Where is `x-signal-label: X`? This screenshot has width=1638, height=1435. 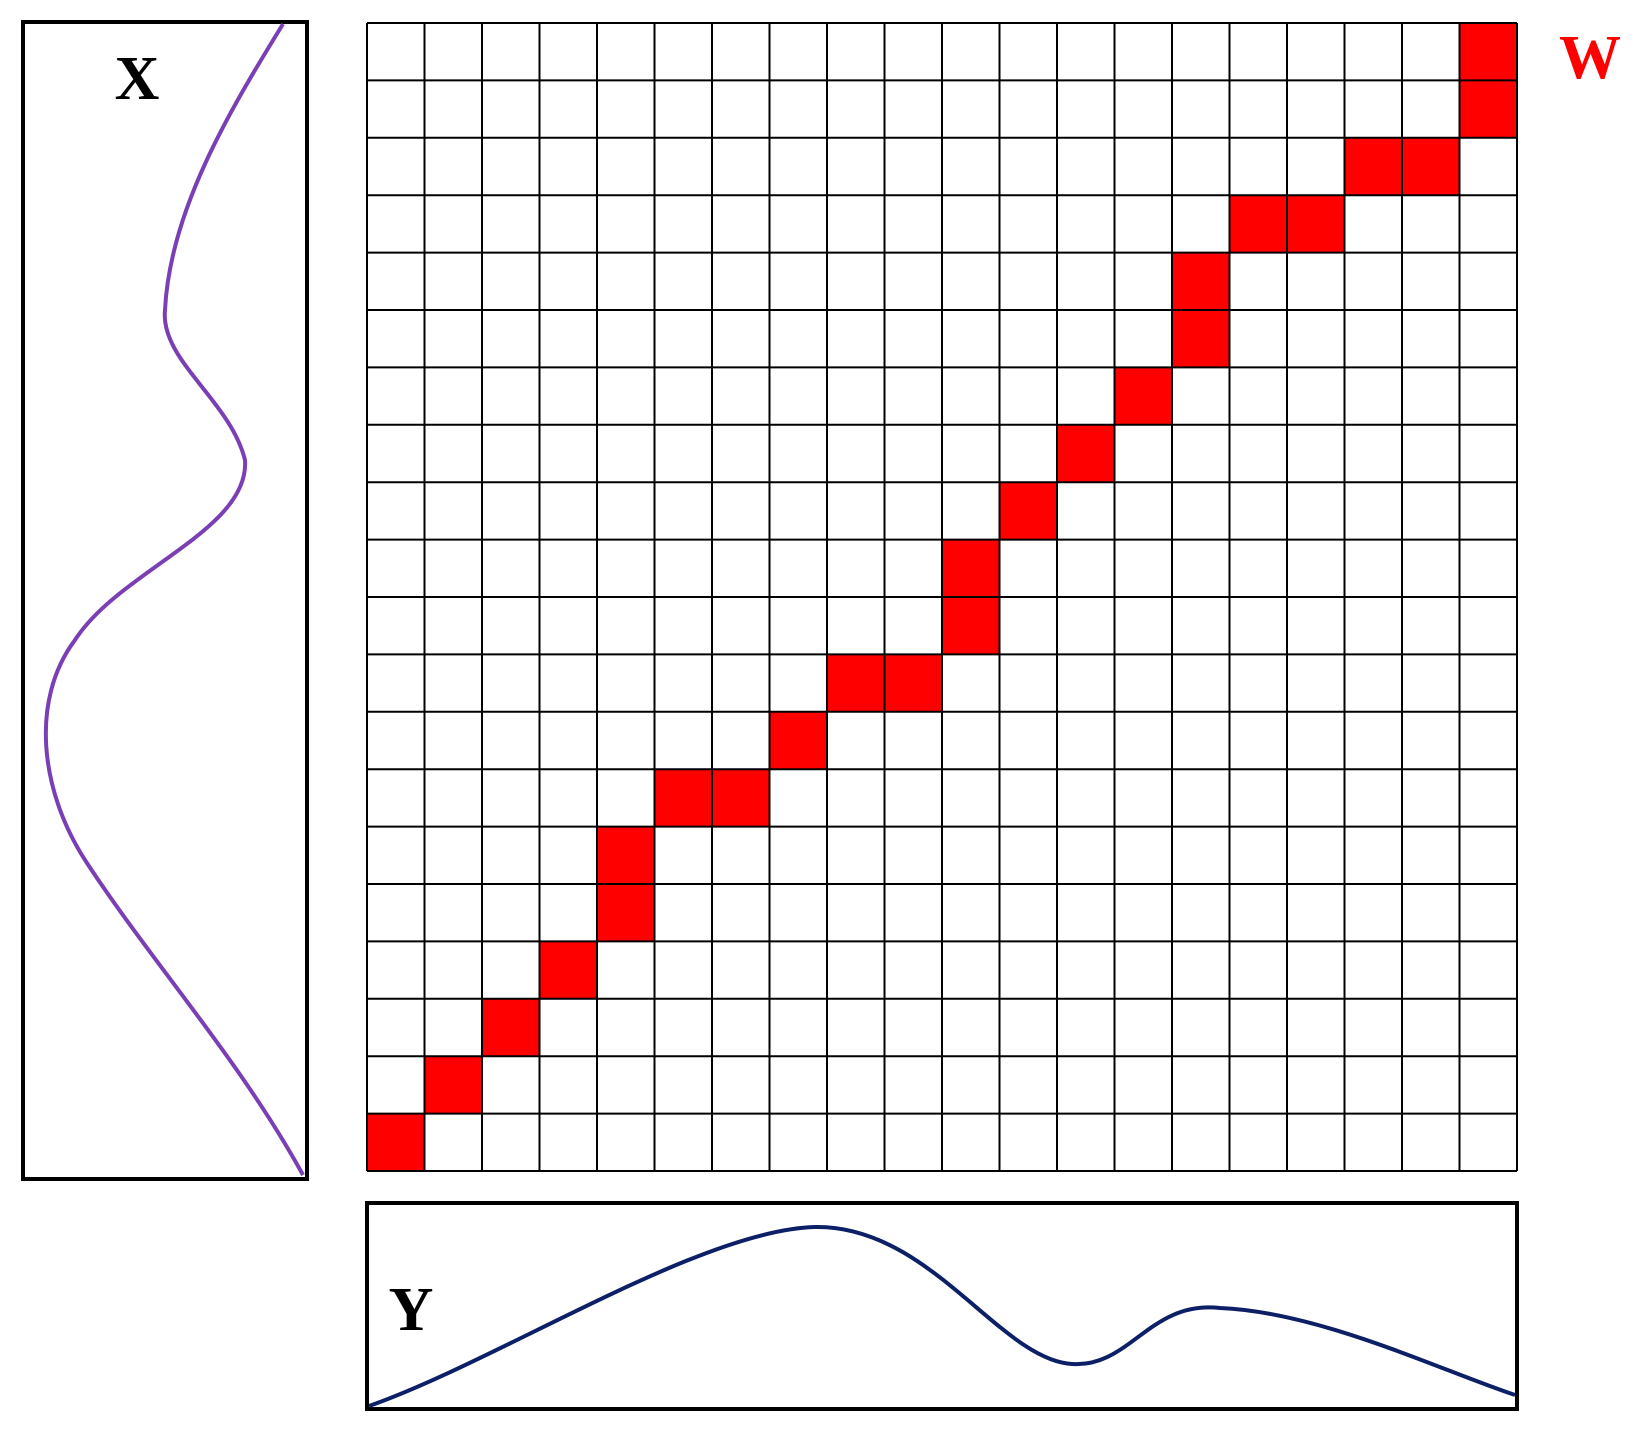 x-signal-label: X is located at coordinates (137, 79).